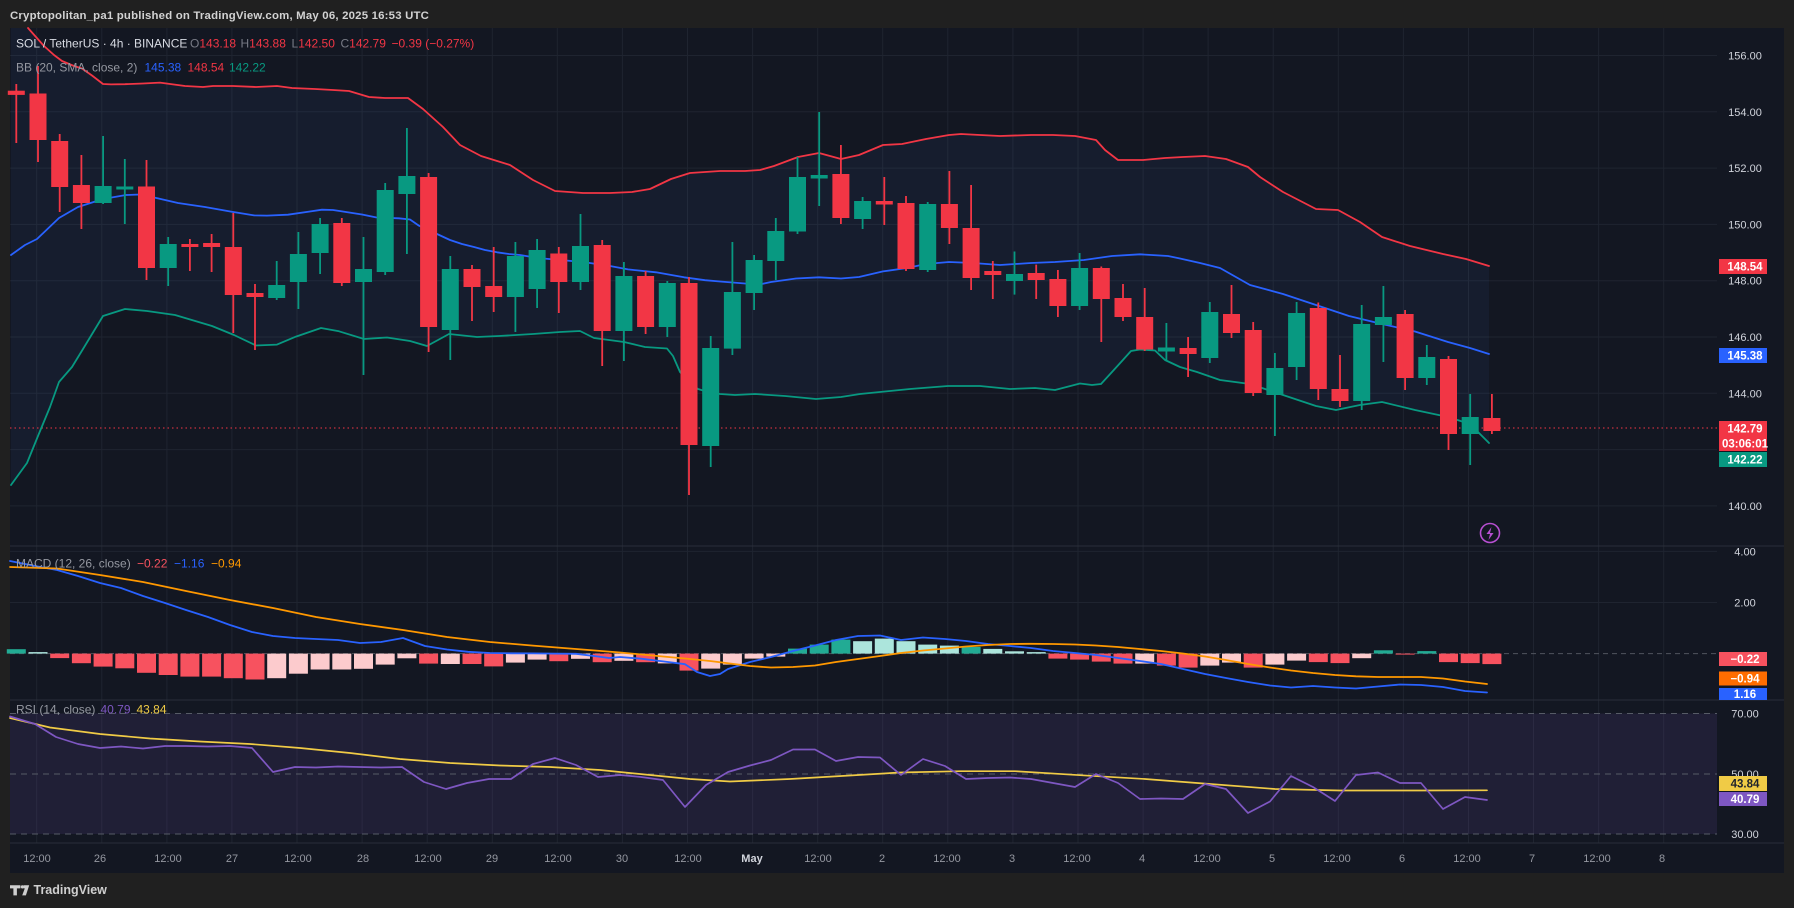 The width and height of the screenshot is (1794, 908). I want to click on svg-text: 152.00, so click(1745, 169).